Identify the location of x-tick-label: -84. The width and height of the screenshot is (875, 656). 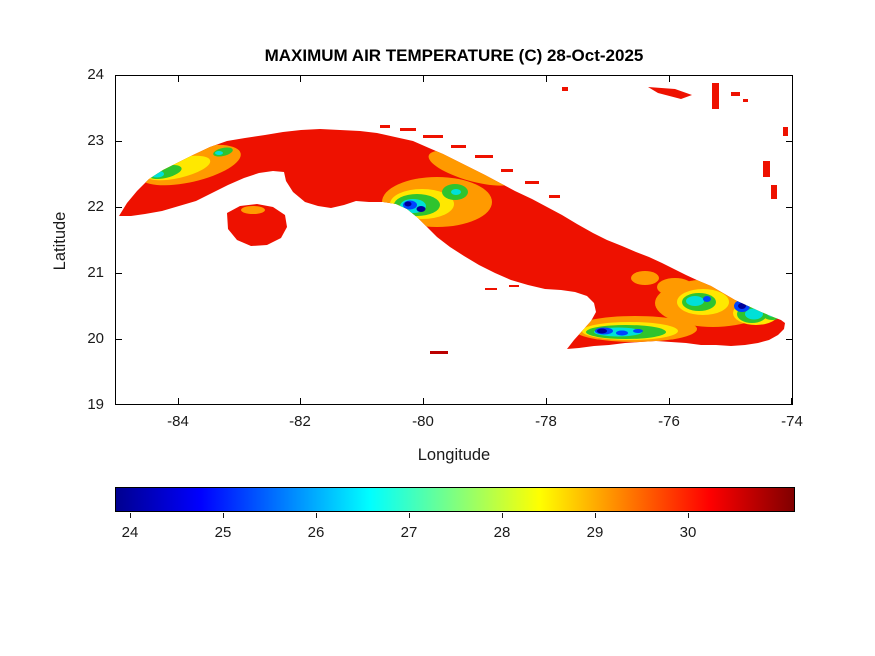
(178, 421).